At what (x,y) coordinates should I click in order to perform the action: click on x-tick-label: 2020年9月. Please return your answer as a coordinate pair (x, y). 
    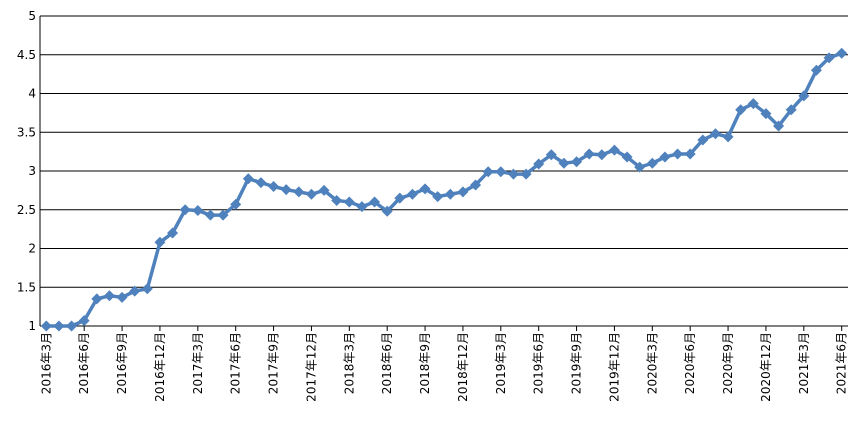
    Looking at the image, I should click on (728, 363).